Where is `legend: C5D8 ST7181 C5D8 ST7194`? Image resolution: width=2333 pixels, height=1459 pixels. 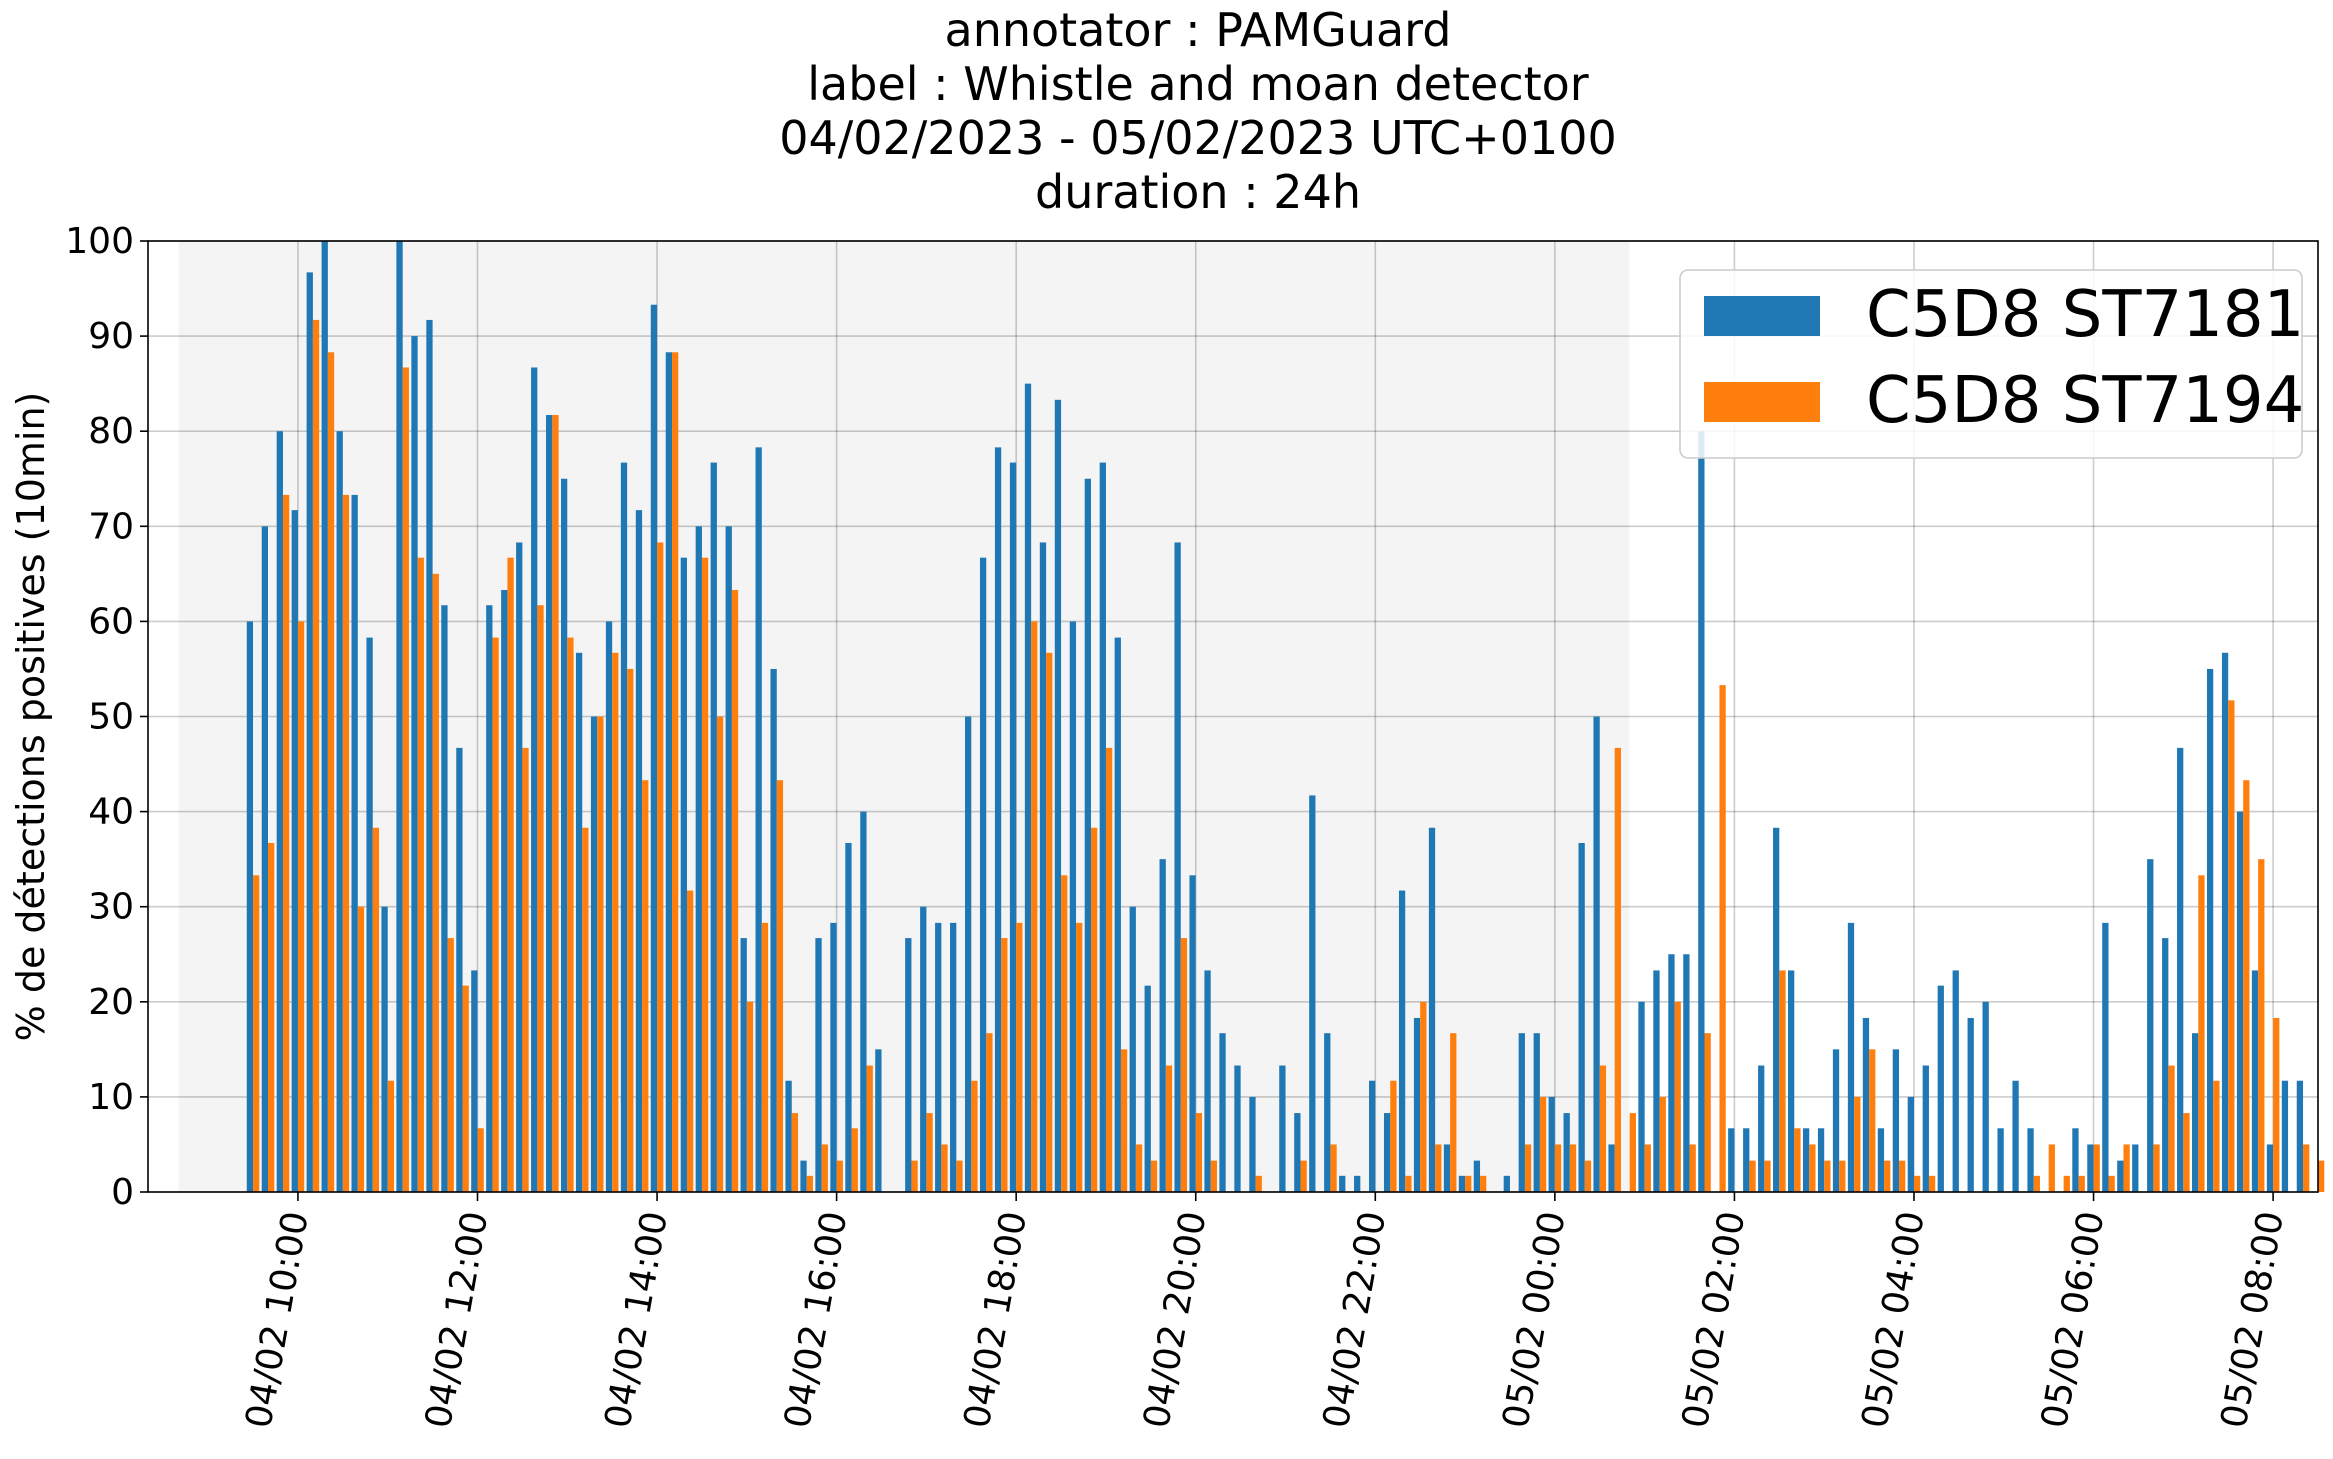
legend: C5D8 ST7181 C5D8 ST7194 is located at coordinates (1991, 364).